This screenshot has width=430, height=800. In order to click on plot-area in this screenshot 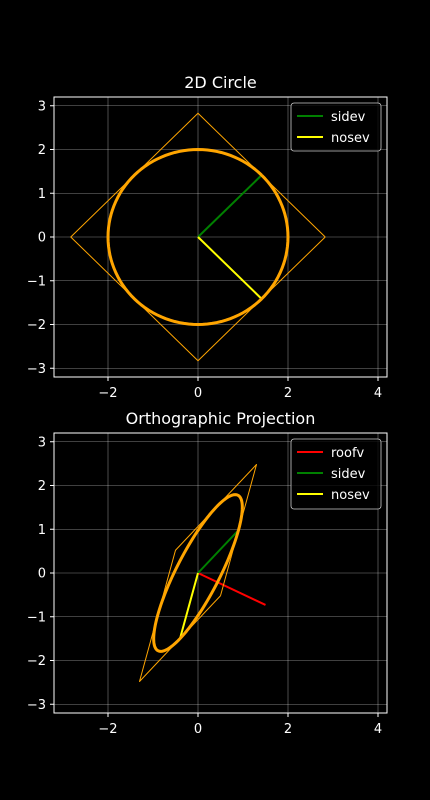, I will do `click(202, 573)`.